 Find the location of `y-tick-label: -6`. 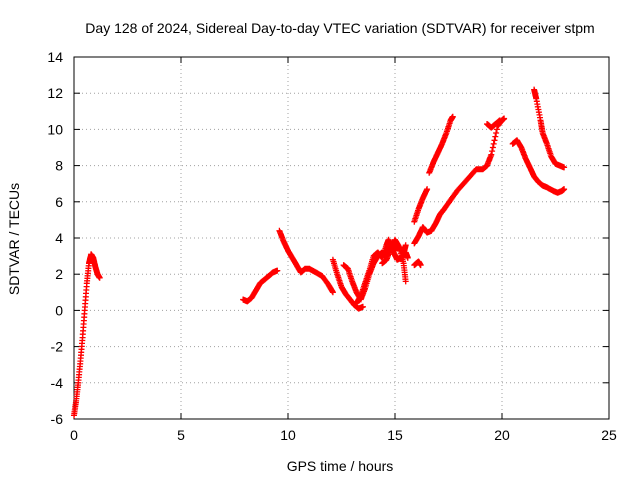

y-tick-label: -6 is located at coordinates (57, 419).